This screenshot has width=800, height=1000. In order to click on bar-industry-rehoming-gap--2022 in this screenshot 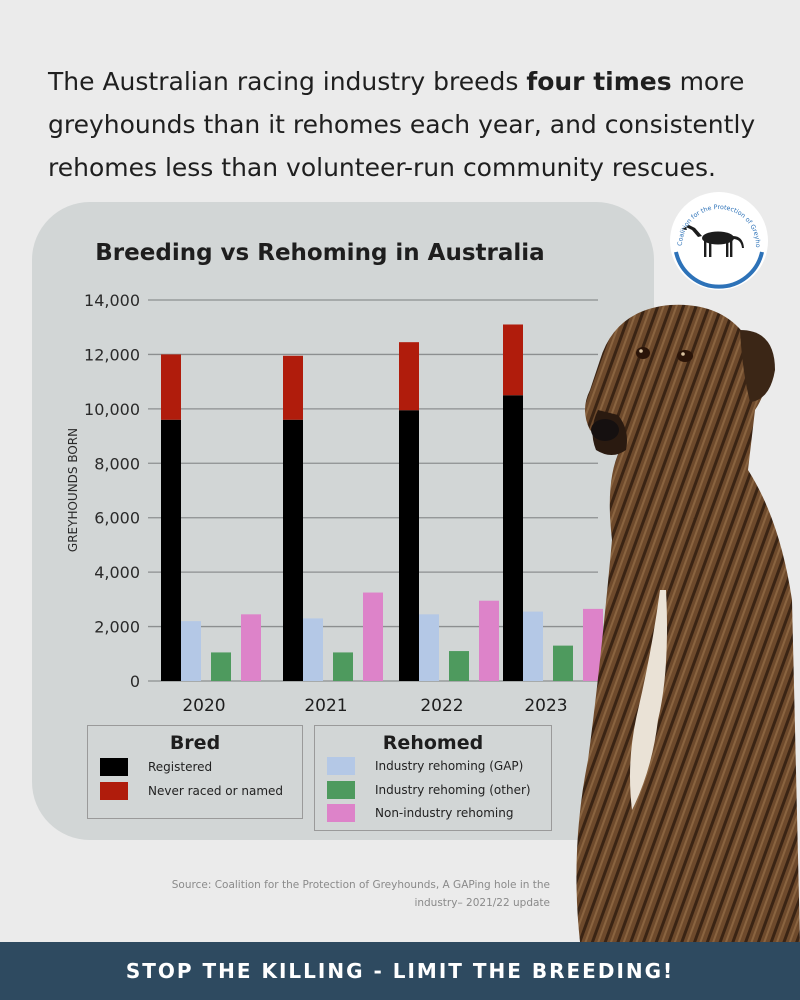, I will do `click(429, 647)`.